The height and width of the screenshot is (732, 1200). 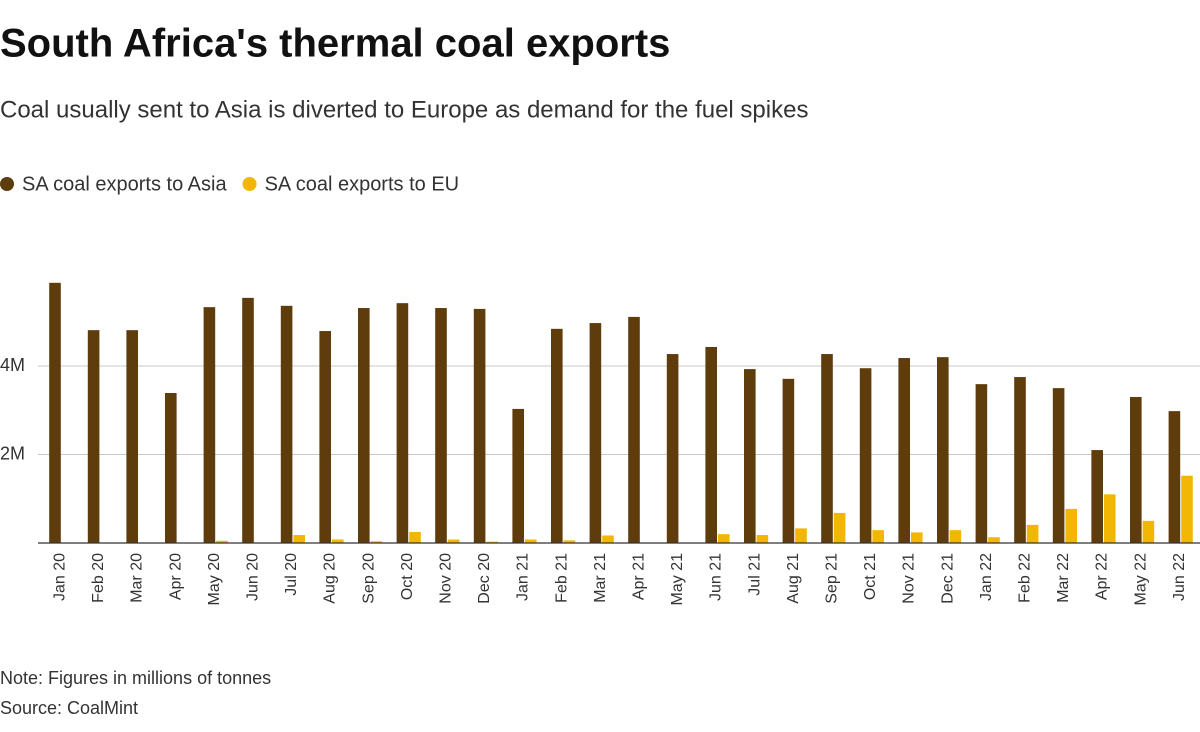 I want to click on x-tick-label: Sep 20, so click(x=368, y=578).